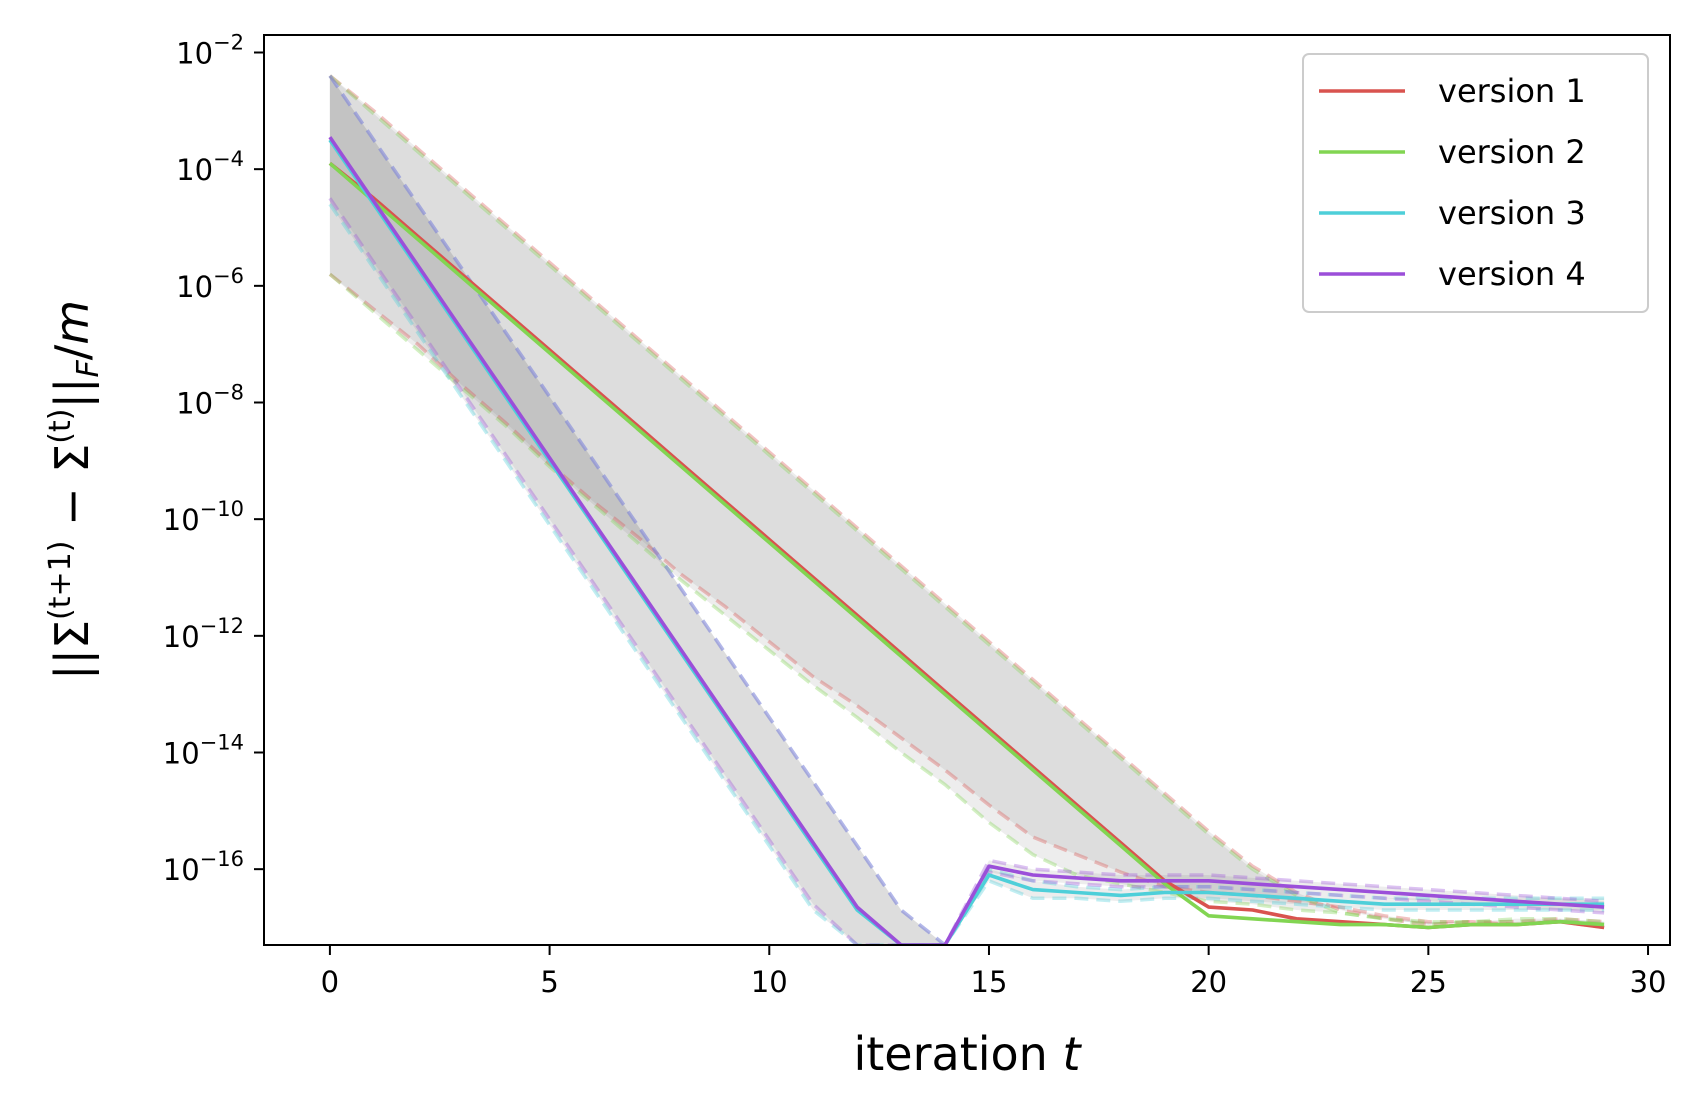 This screenshot has width=1694, height=1112. I want to click on legend: version 1 version 2 version 3 version 4, so click(1475, 183).